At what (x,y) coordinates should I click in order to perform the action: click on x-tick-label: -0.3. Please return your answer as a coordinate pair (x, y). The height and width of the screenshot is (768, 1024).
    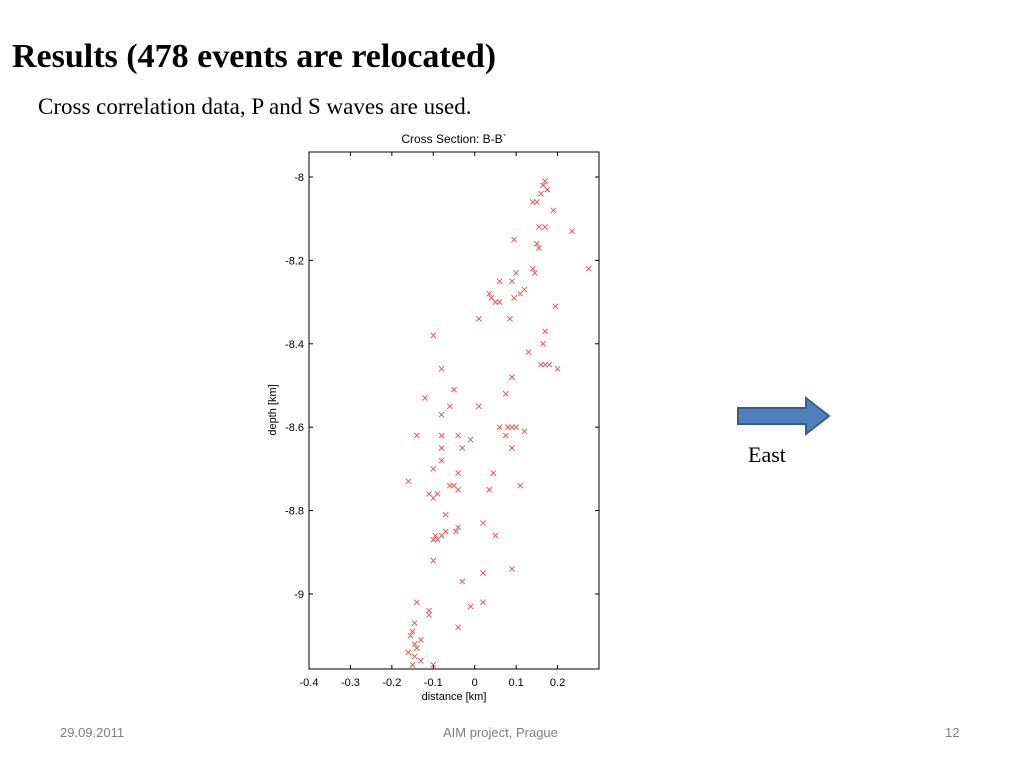
    Looking at the image, I should click on (350, 683).